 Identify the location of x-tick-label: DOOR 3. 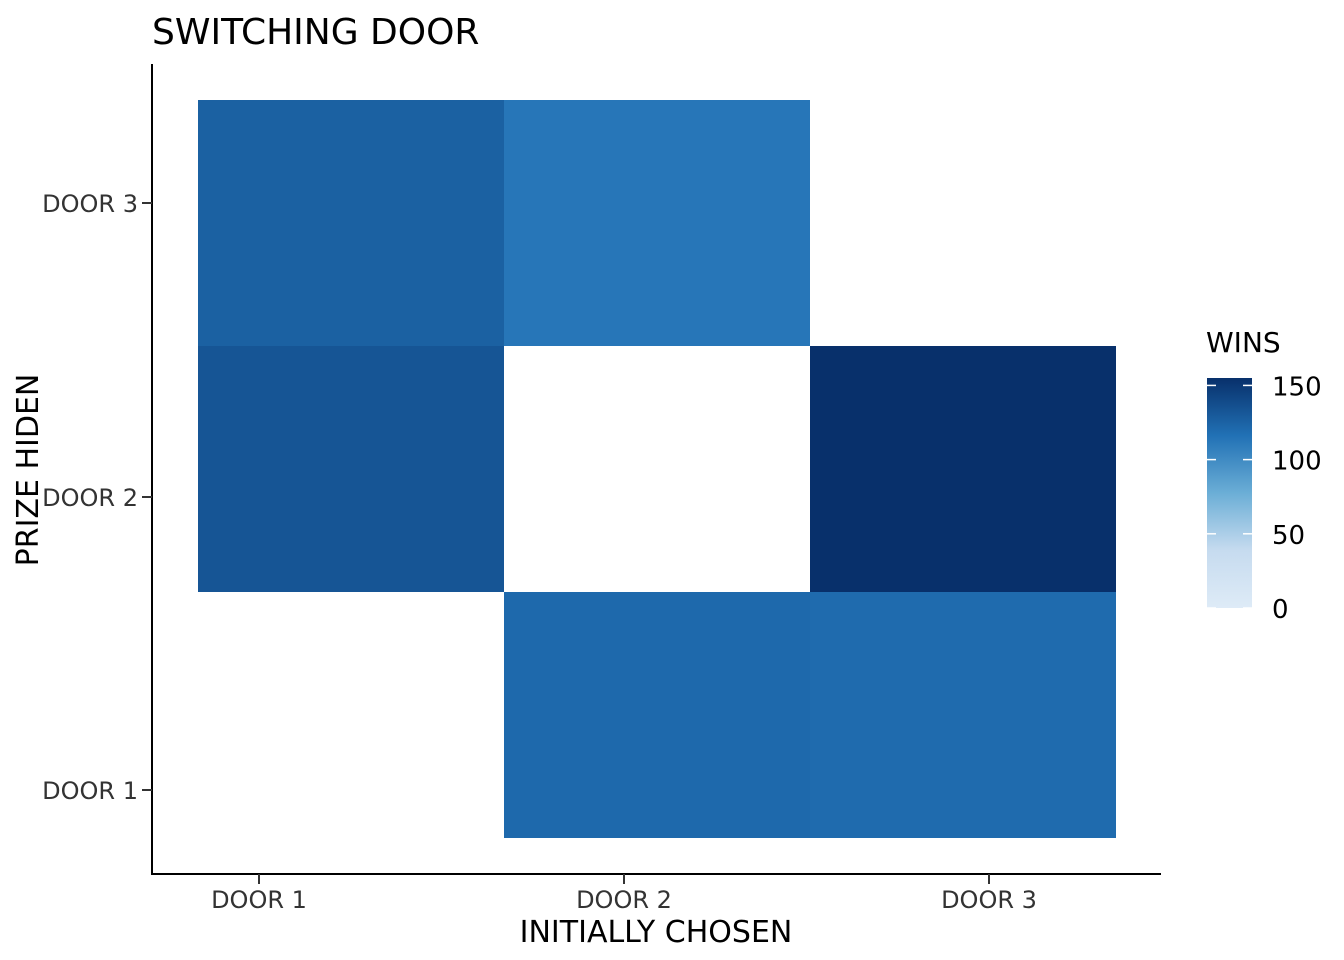
(989, 900).